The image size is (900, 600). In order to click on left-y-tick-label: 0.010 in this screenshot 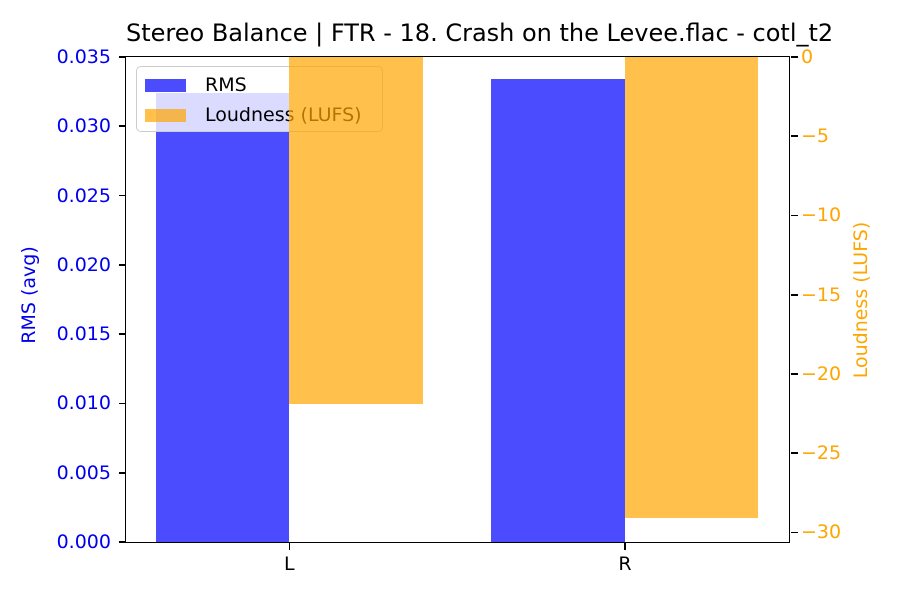, I will do `click(83, 403)`.